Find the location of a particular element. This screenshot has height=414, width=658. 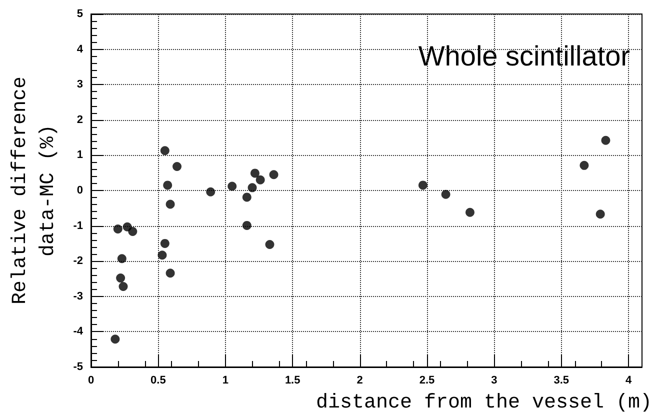

y-tick-label: -5 is located at coordinates (78, 367).